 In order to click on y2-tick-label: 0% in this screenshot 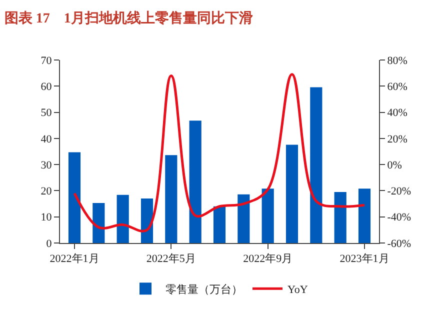, I will do `click(394, 165)`.